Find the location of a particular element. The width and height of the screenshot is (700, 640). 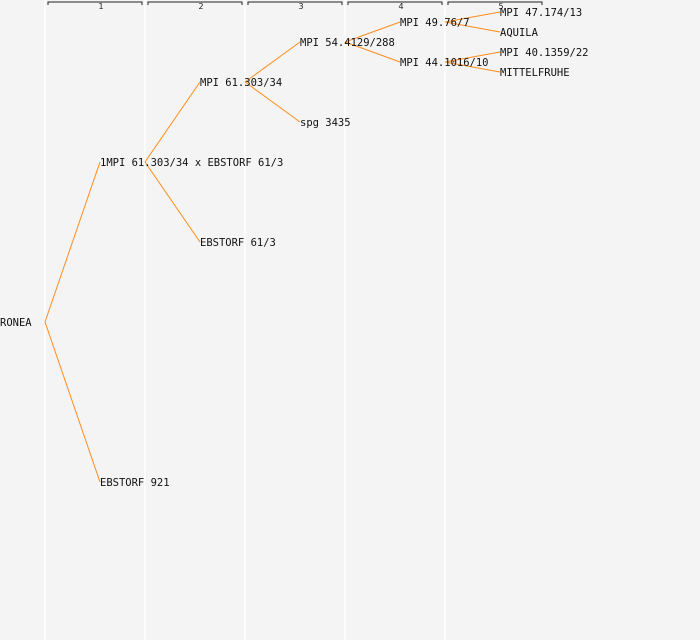

generation-header is located at coordinates (295, 3).